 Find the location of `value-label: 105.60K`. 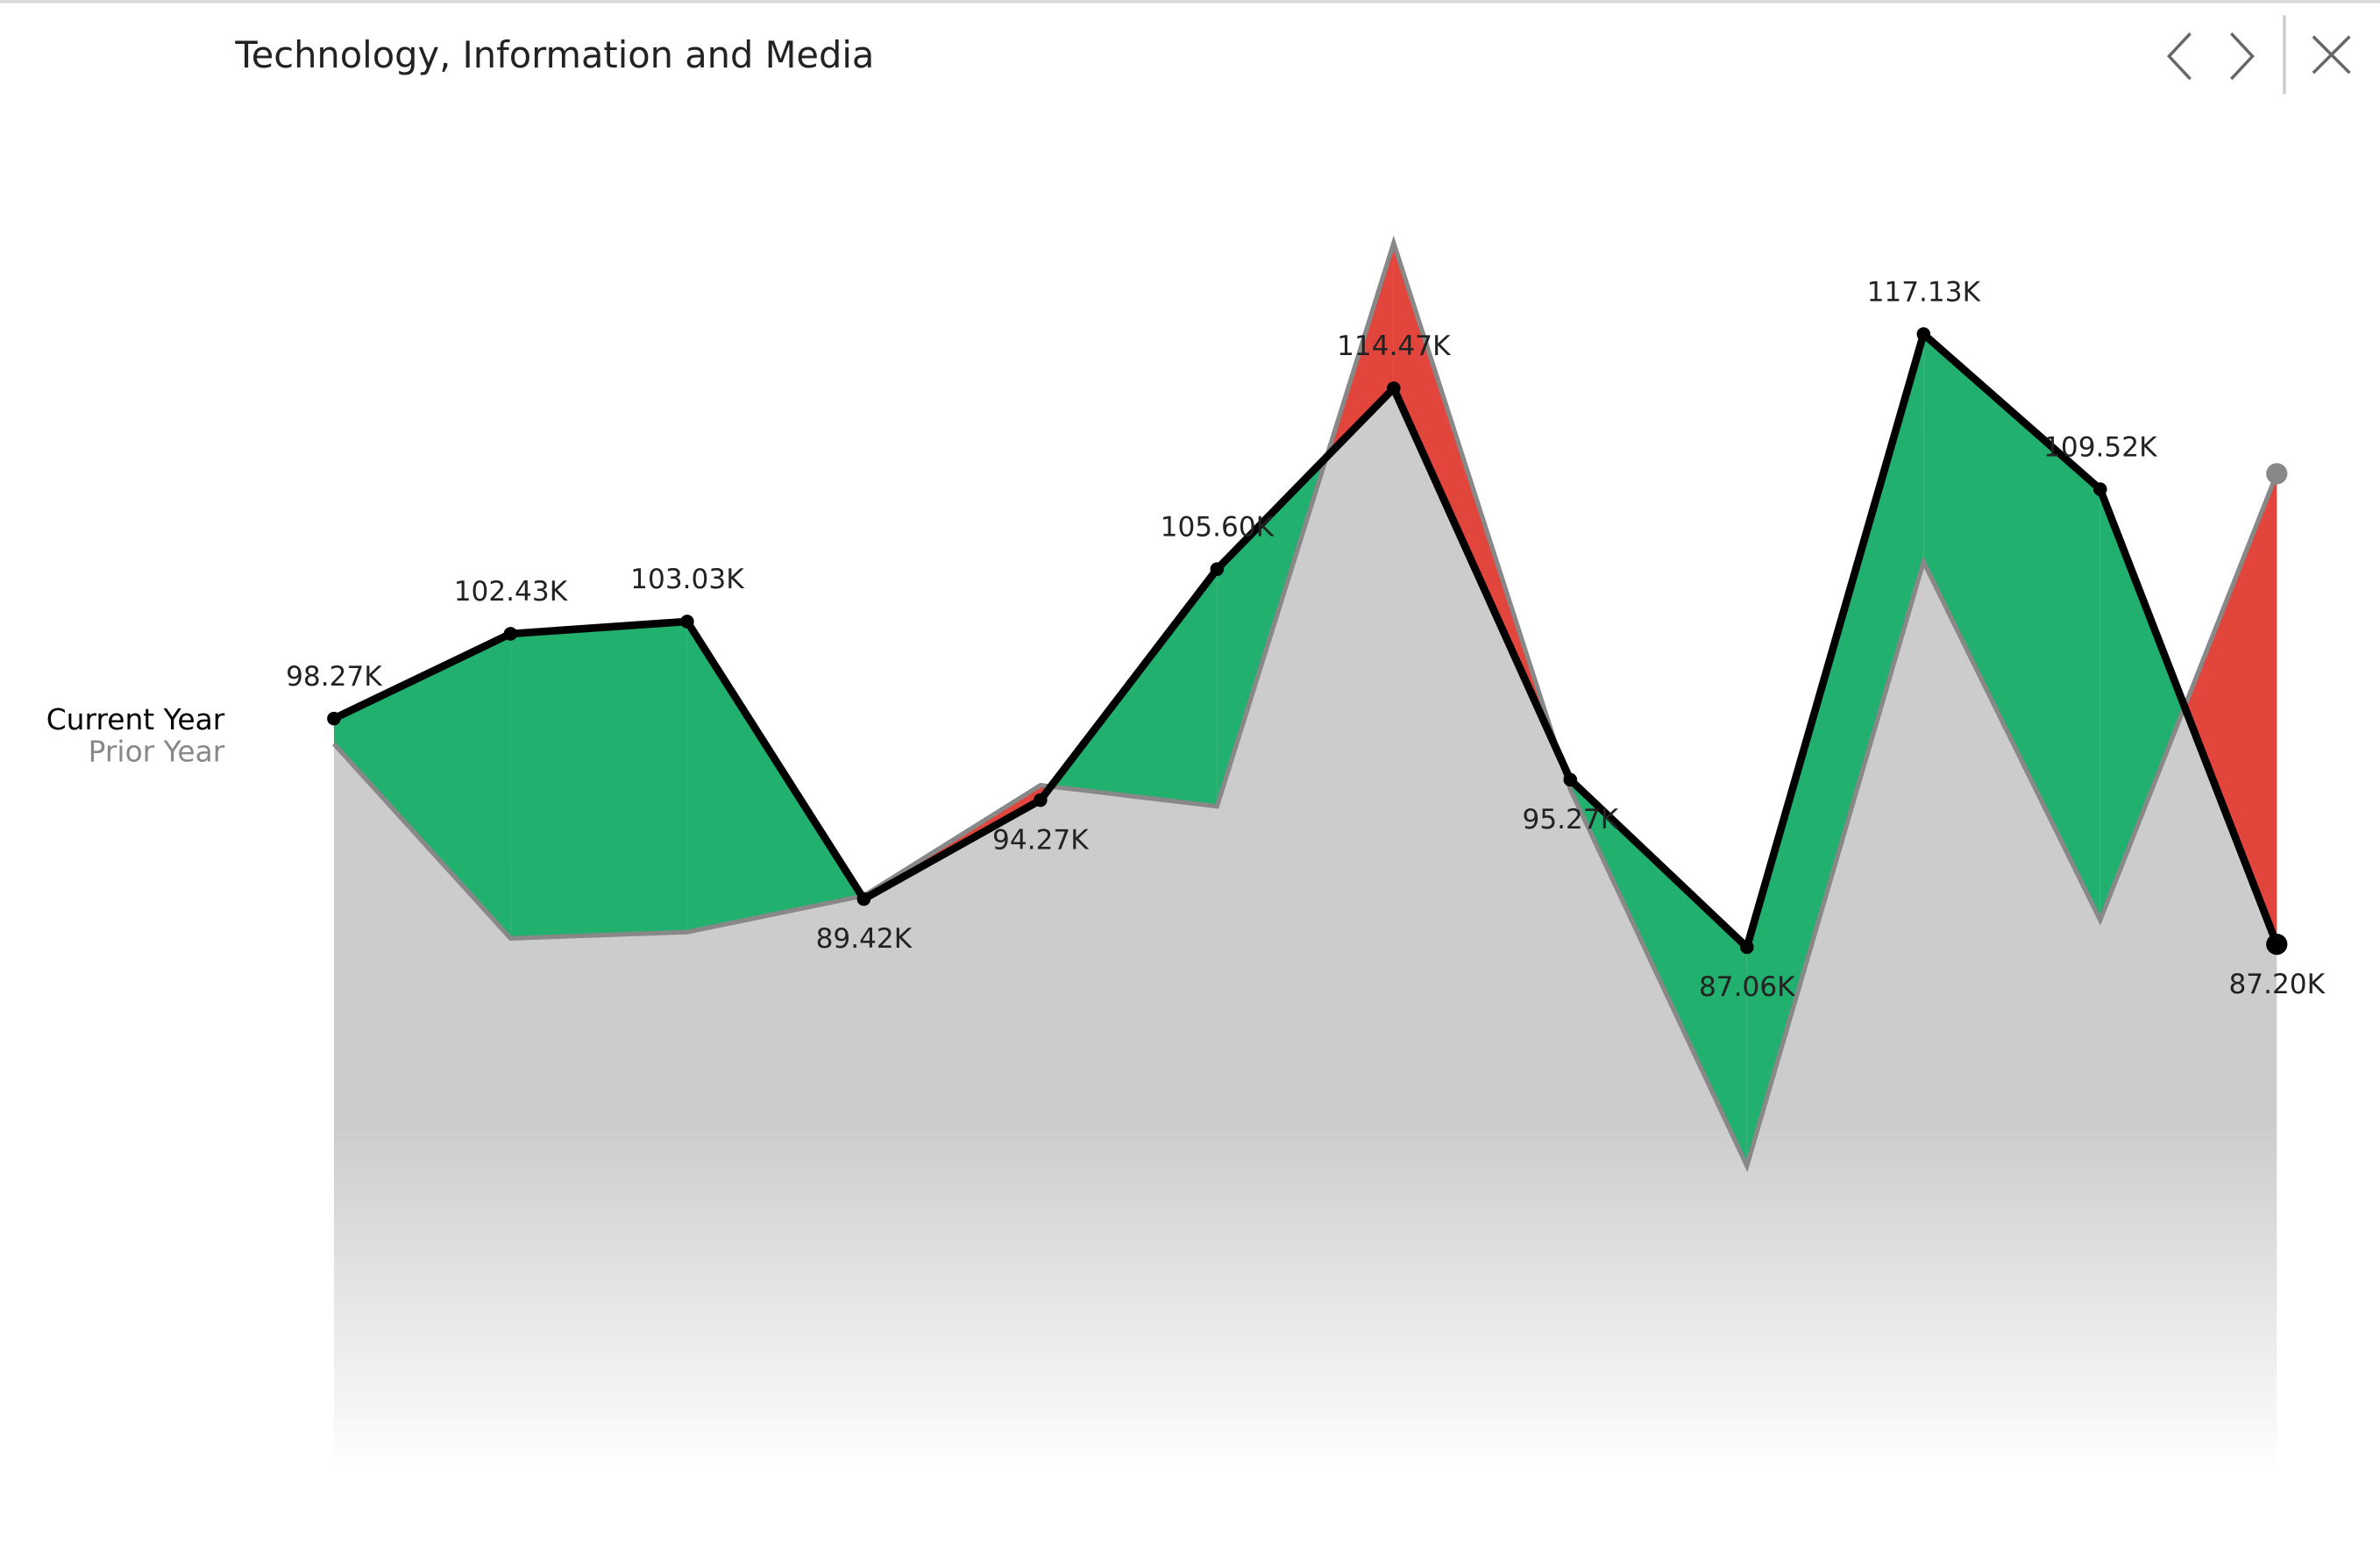

value-label: 105.60K is located at coordinates (1218, 527).